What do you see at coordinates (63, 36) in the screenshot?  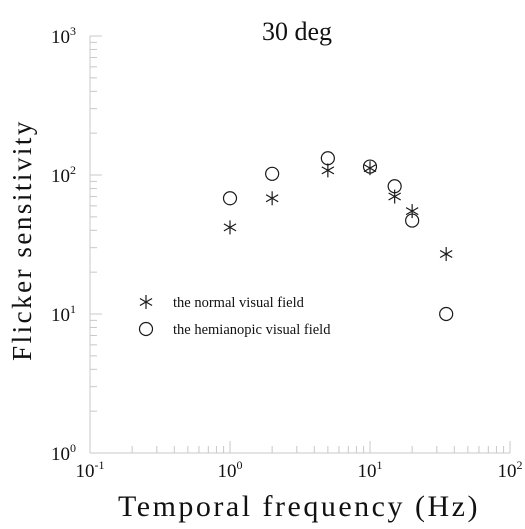 I see `y-tick-label: 10³` at bounding box center [63, 36].